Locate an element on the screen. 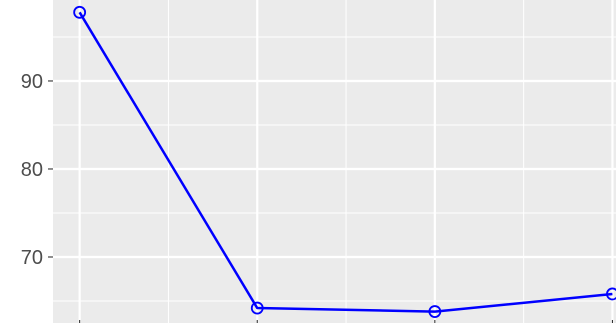 The height and width of the screenshot is (323, 616). y-tick-label: 90 is located at coordinates (32, 82).